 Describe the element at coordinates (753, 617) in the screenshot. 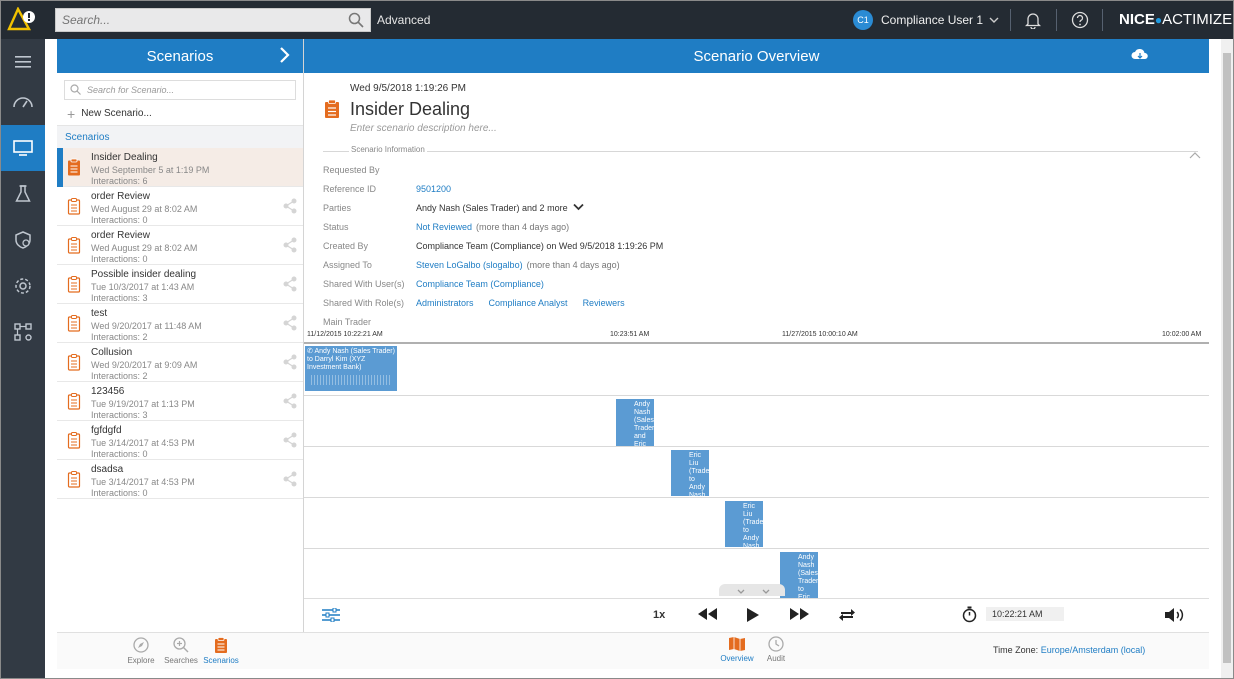

I see `play-icon` at that location.